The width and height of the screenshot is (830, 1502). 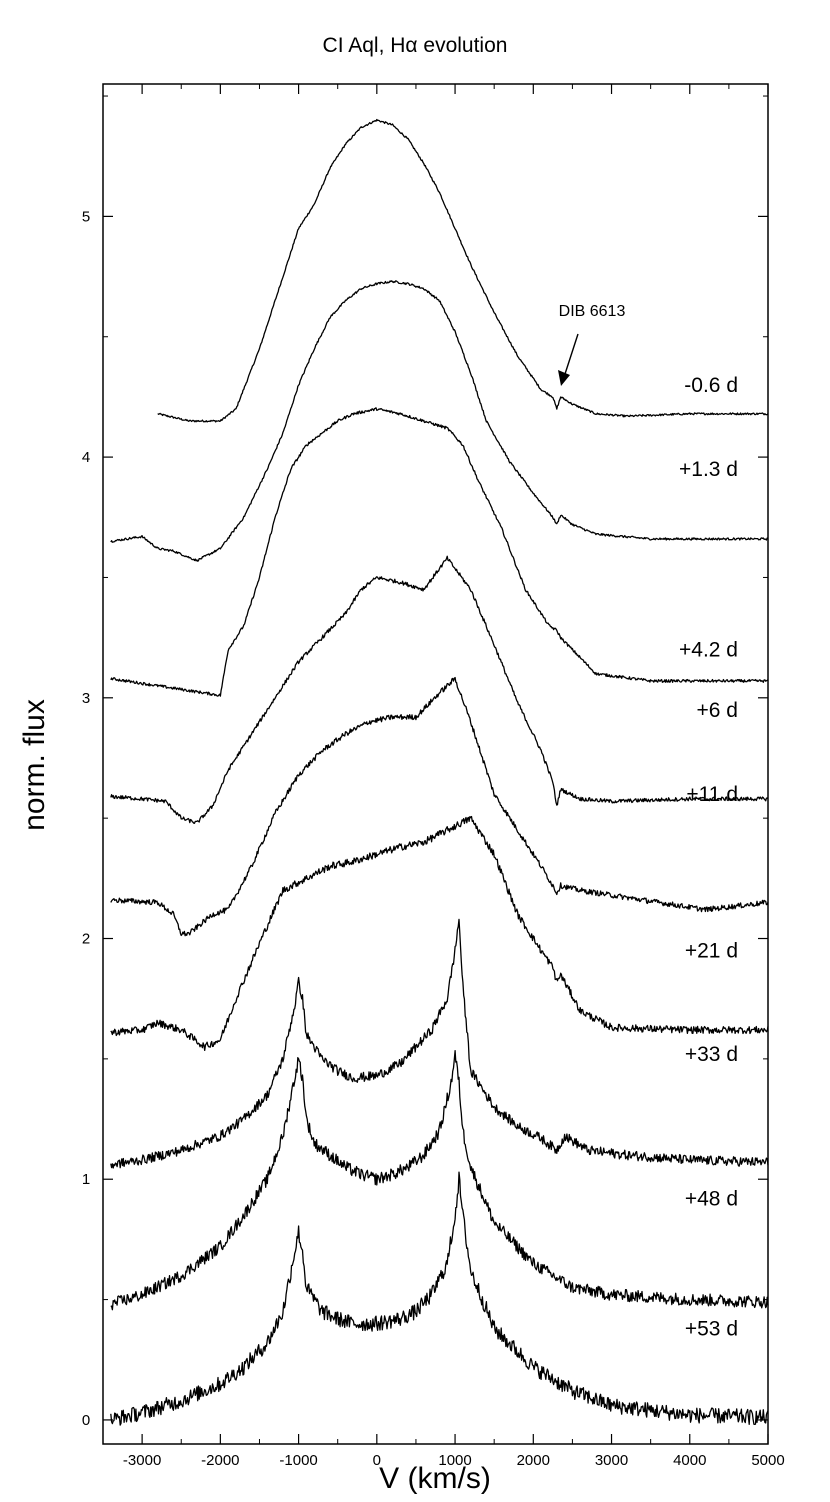 What do you see at coordinates (711, 1328) in the screenshot?
I see `epoch-label: +53 d` at bounding box center [711, 1328].